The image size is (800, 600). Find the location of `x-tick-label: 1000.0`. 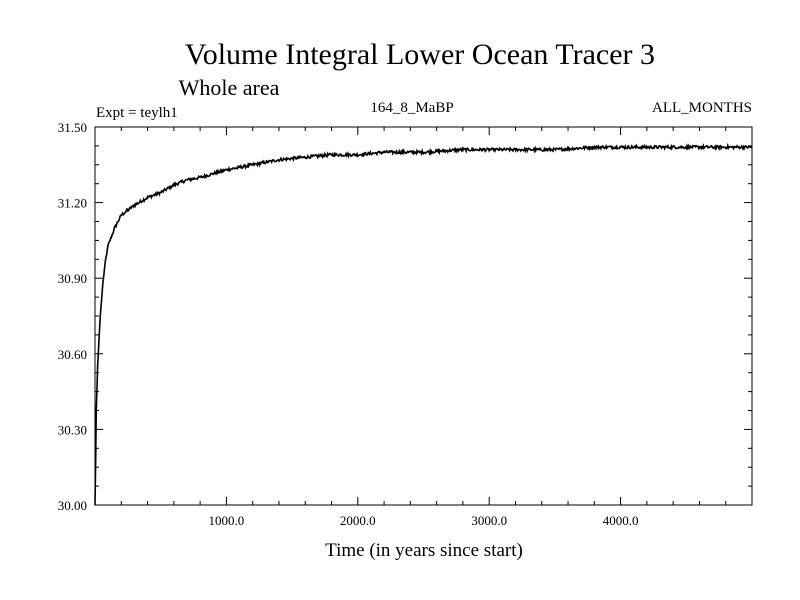

x-tick-label: 1000.0 is located at coordinates (227, 520).